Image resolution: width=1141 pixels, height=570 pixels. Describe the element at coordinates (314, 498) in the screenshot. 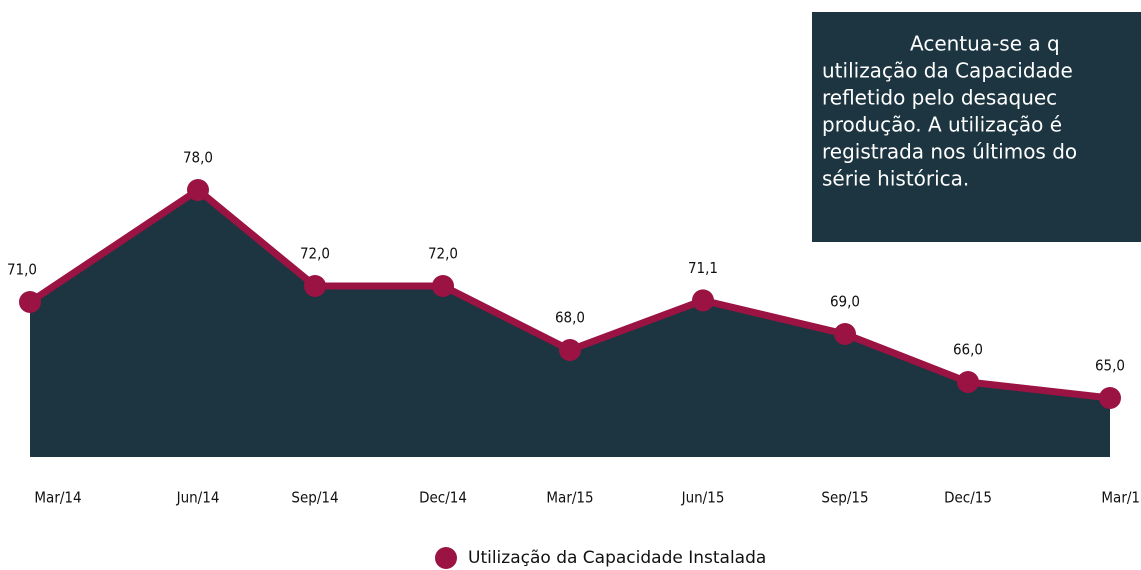

I see `x-tick-label: Sep/14` at that location.